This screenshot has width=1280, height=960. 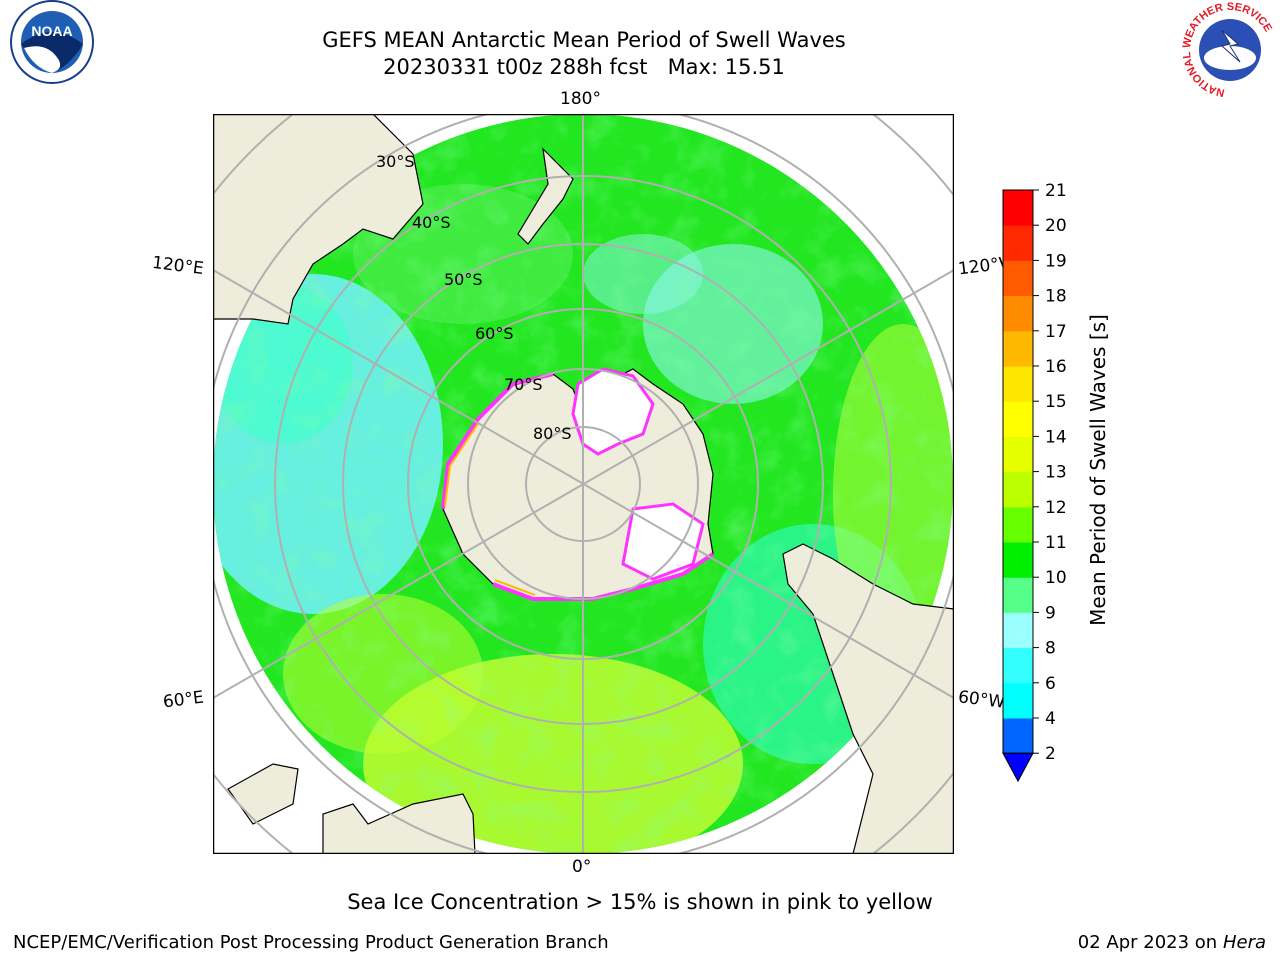 I want to click on colorbar-tick-label: 4, so click(x=1050, y=719).